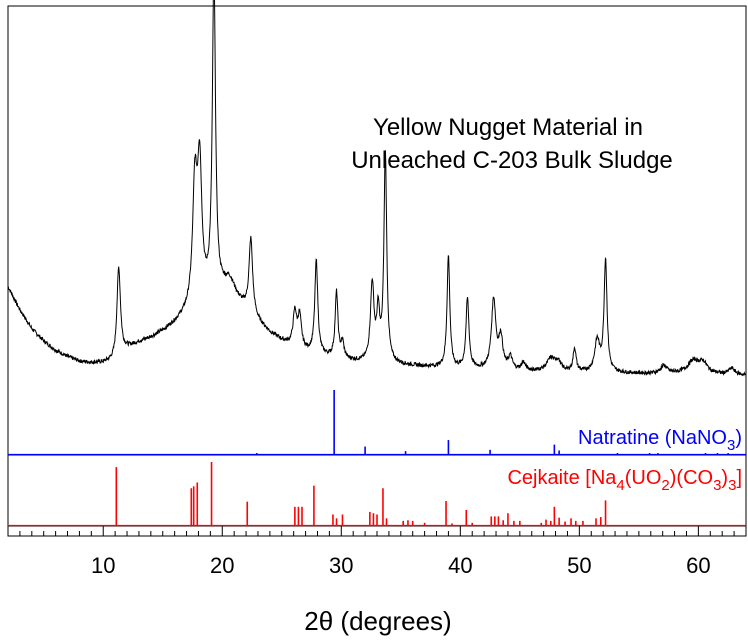 The width and height of the screenshot is (748, 641). Describe the element at coordinates (652, 438) in the screenshot. I see `label-text: Natratine (NaNO` at that location.